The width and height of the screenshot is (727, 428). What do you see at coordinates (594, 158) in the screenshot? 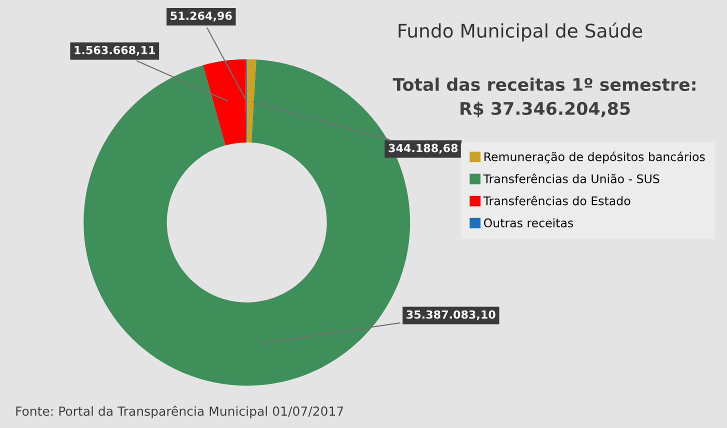
I see `legend-label: Remuneração de depósitos bancários` at bounding box center [594, 158].